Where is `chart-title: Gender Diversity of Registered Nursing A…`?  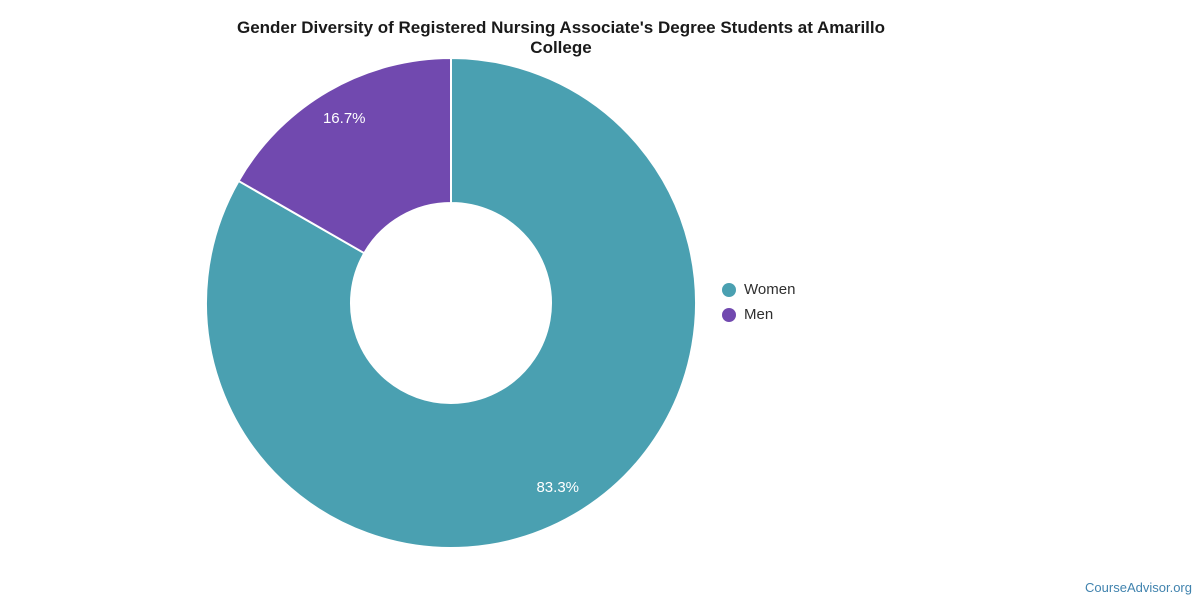
chart-title: Gender Diversity of Registered Nursing A… is located at coordinates (561, 37).